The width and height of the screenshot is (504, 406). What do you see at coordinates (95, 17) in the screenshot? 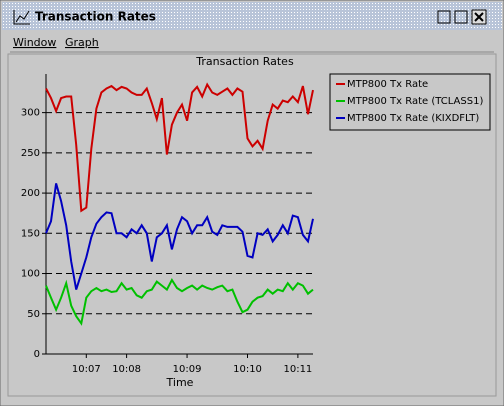
I see `window-title: Transaction Rates` at bounding box center [95, 17].